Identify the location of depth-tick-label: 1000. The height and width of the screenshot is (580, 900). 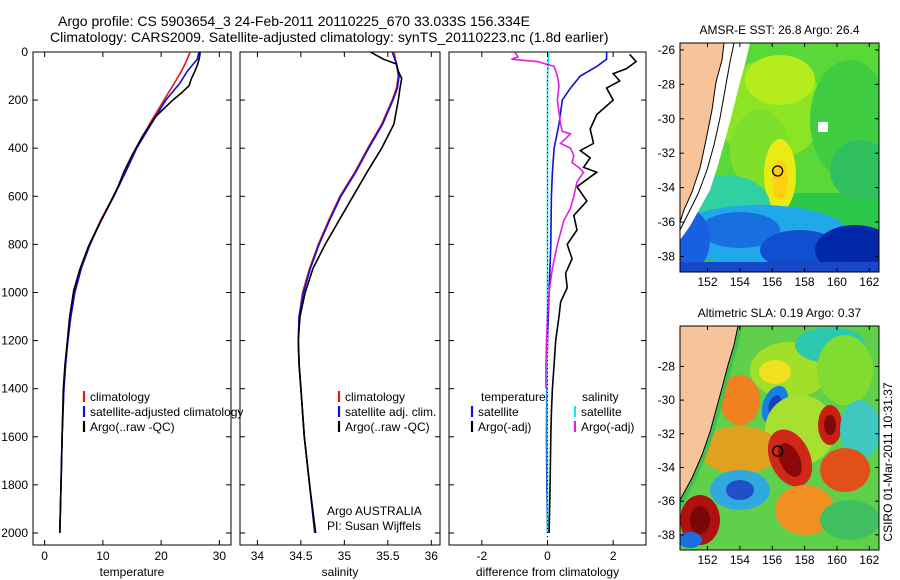
(14, 292).